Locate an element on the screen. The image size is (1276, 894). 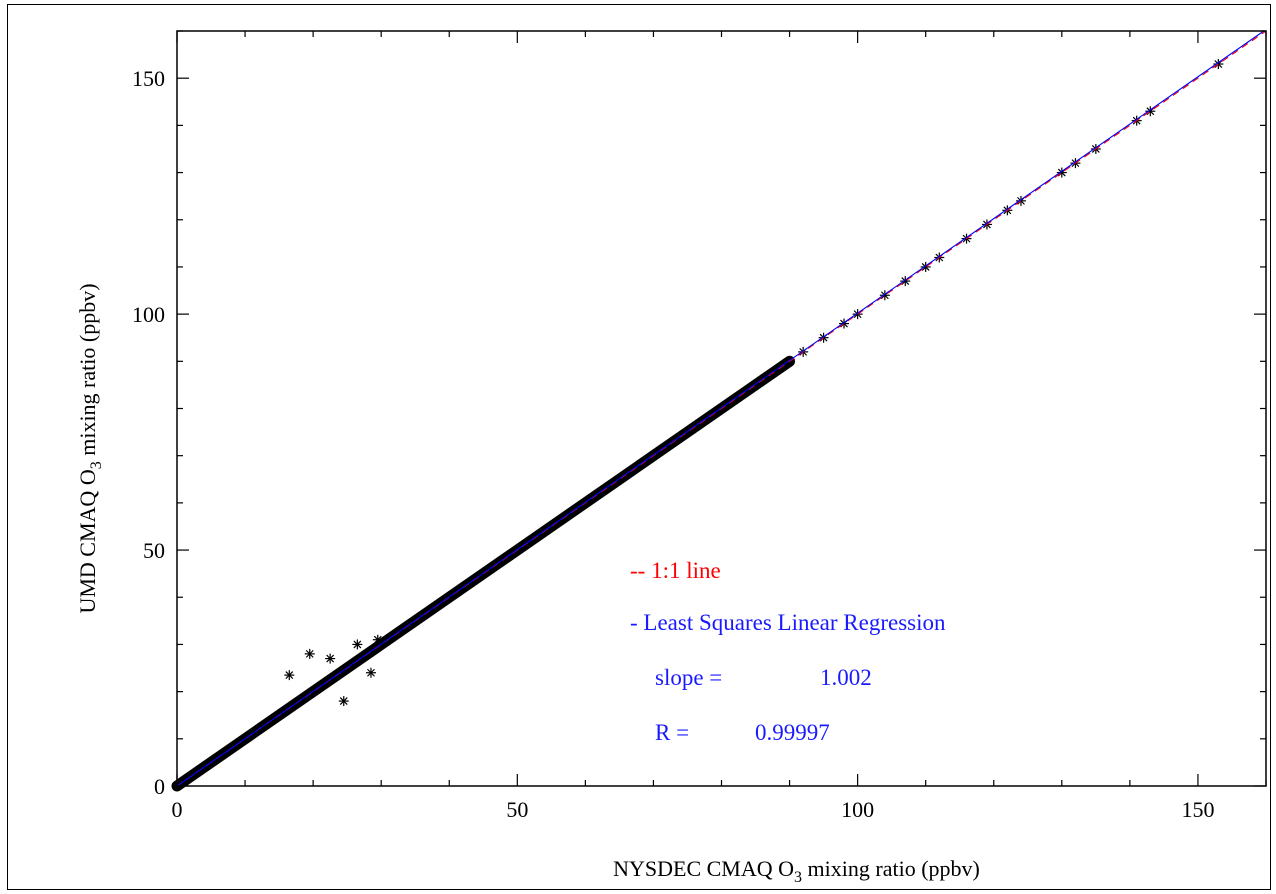
y-axis-title: UMD CMAQ O3 mixing ratio (ppbv) is located at coordinates (90, 448).